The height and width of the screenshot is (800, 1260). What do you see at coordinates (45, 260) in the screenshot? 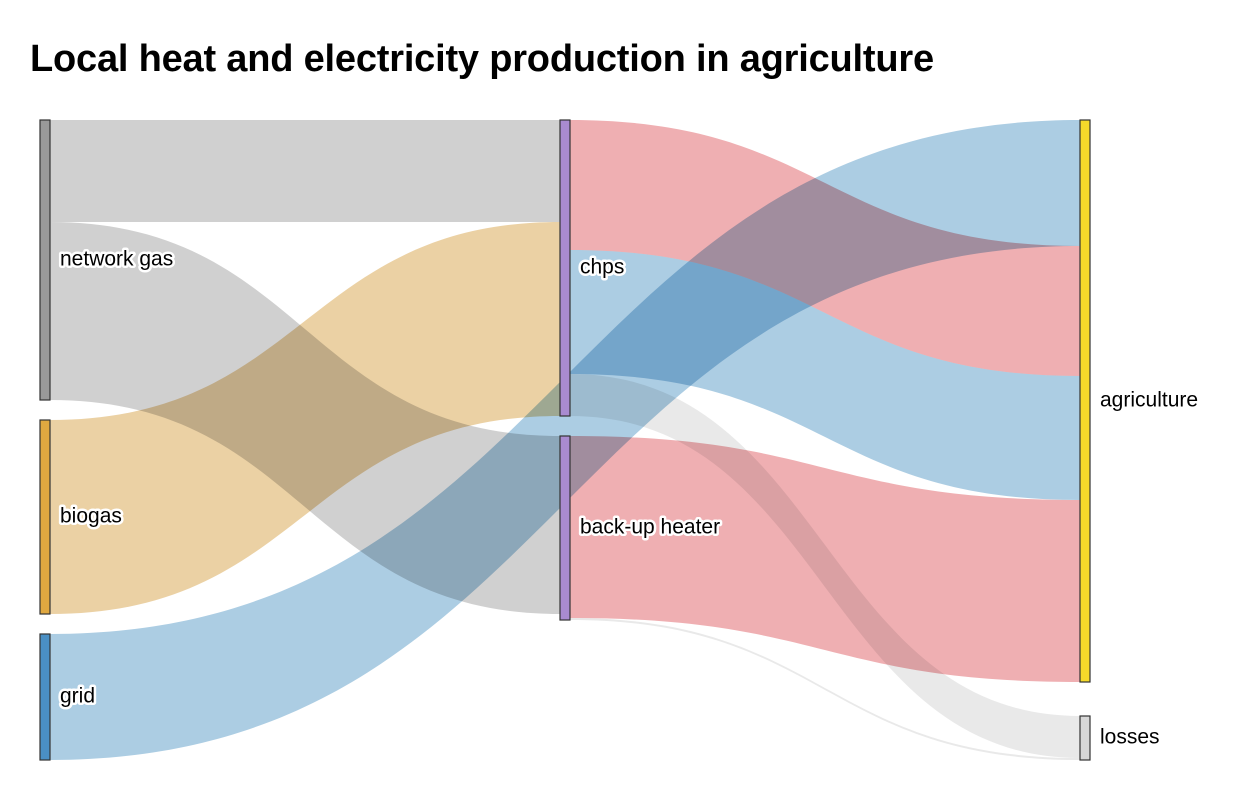
I see `node-network-gas` at bounding box center [45, 260].